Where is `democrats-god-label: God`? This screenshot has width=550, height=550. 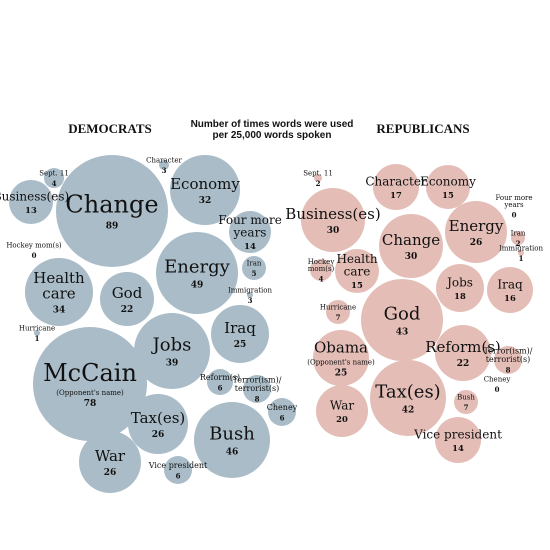
democrats-god-label: God is located at coordinates (127, 293).